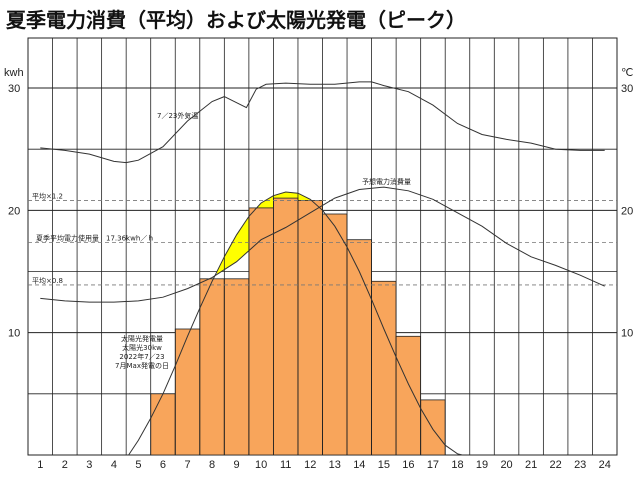 The height and width of the screenshot is (478, 640). What do you see at coordinates (627, 211) in the screenshot?
I see `y-tick-right: 20` at bounding box center [627, 211].